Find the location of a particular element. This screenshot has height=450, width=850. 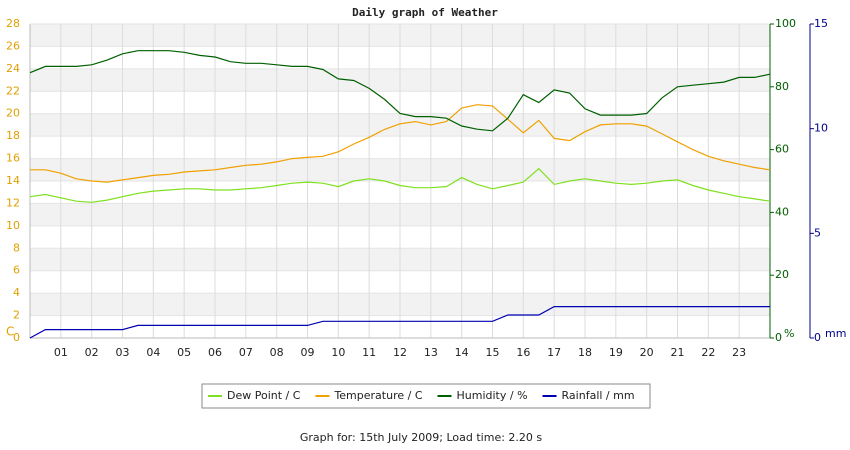

x-tick-label: 17 is located at coordinates (554, 352).